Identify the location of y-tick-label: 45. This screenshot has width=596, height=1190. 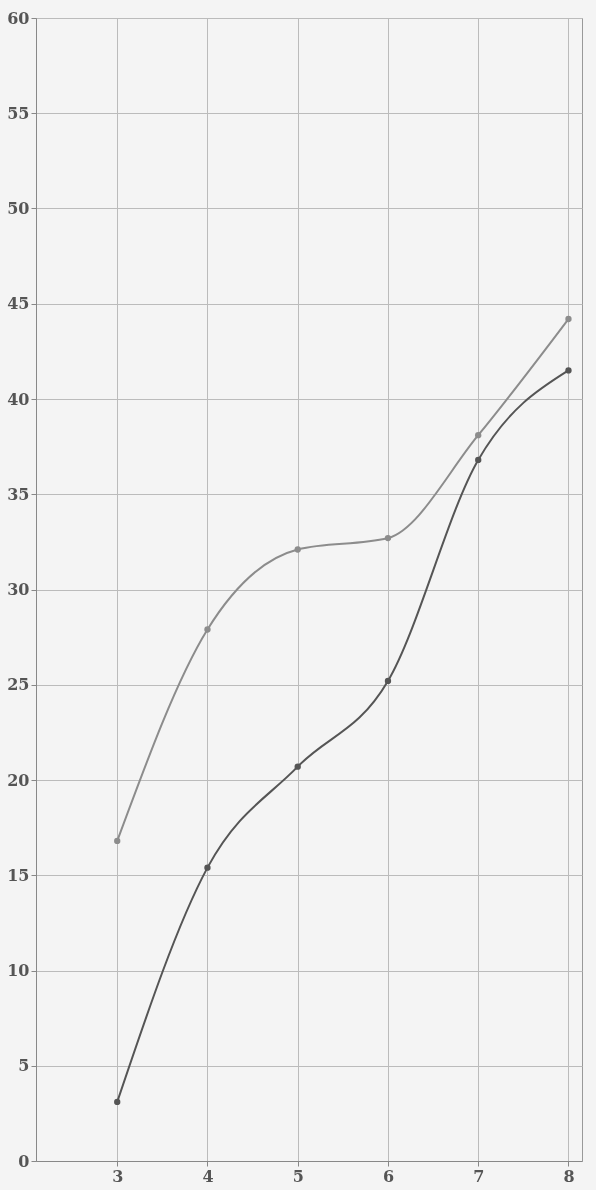
(18, 304).